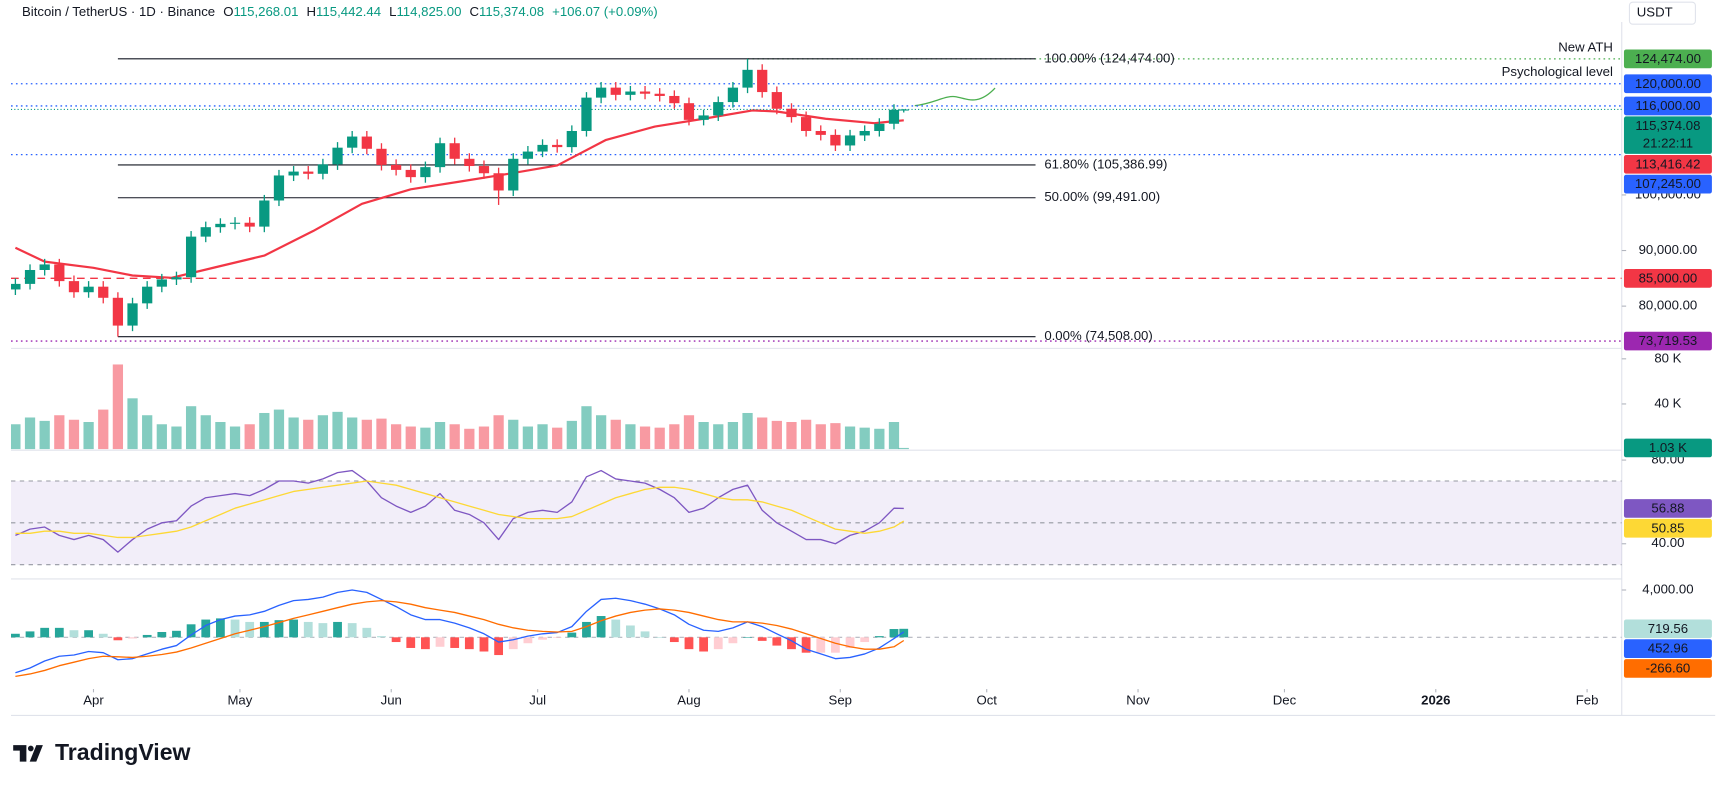  I want to click on x-tick-label: Oct, so click(986, 700).